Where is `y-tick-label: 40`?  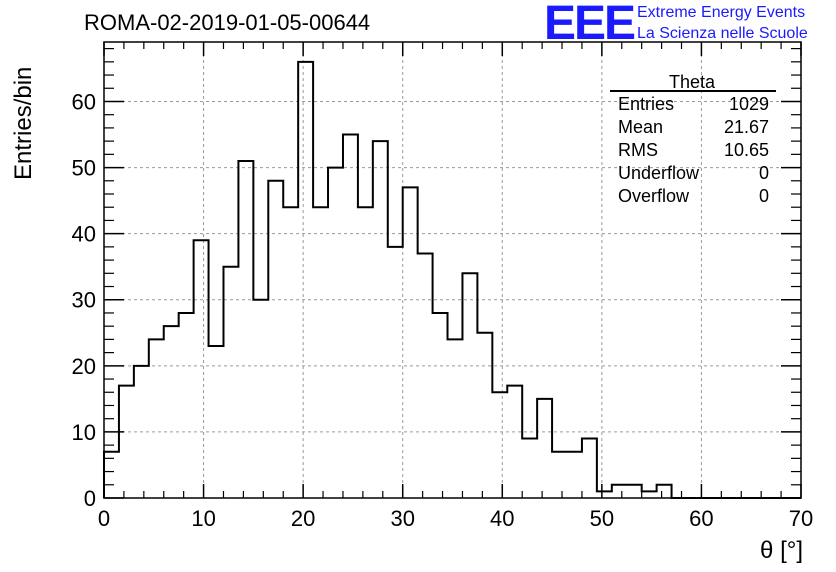 y-tick-label: 40 is located at coordinates (84, 234).